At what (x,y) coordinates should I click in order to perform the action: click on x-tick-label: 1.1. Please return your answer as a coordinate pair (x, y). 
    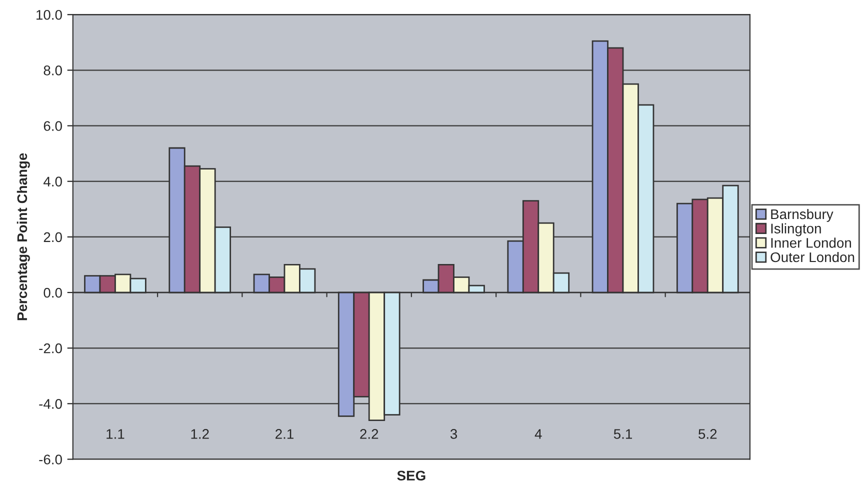
    Looking at the image, I should click on (115, 434).